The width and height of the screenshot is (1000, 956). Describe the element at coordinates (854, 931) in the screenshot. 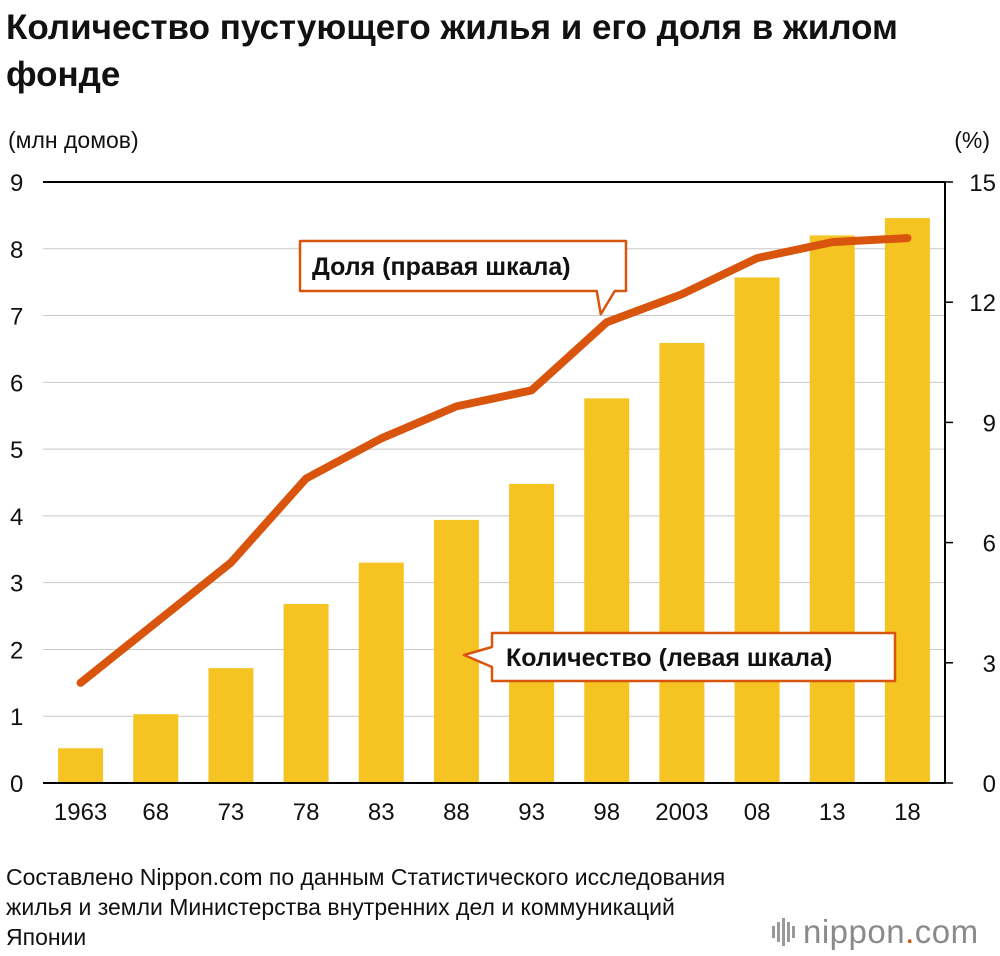

I see `logo-name: nippon` at that location.